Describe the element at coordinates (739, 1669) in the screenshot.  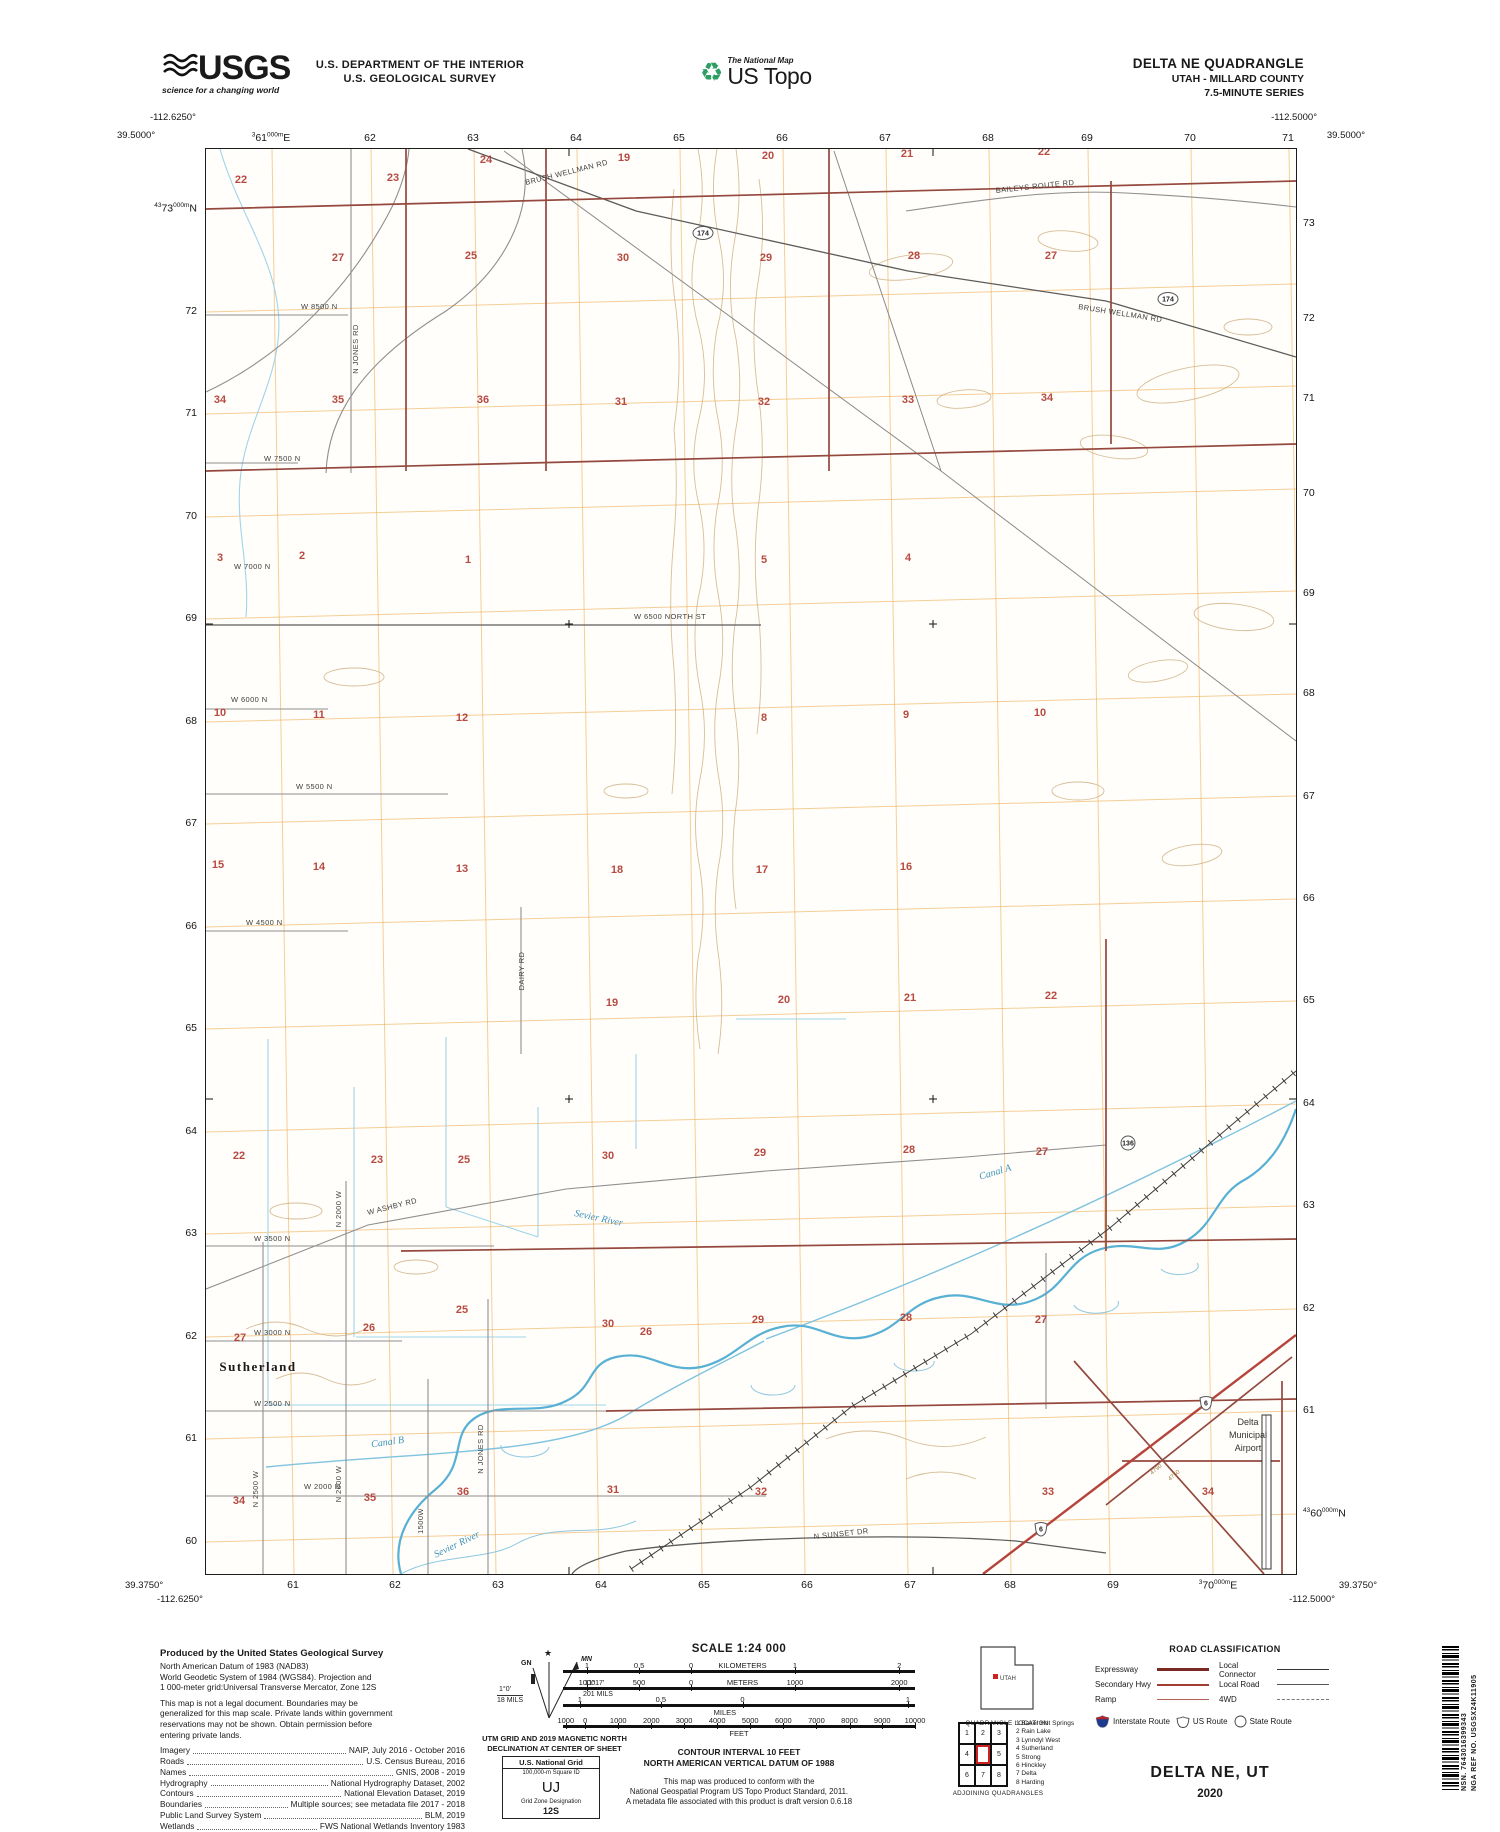
I see `scale-bar: 1 0.5 0 1 2 KILOMETERS` at that location.